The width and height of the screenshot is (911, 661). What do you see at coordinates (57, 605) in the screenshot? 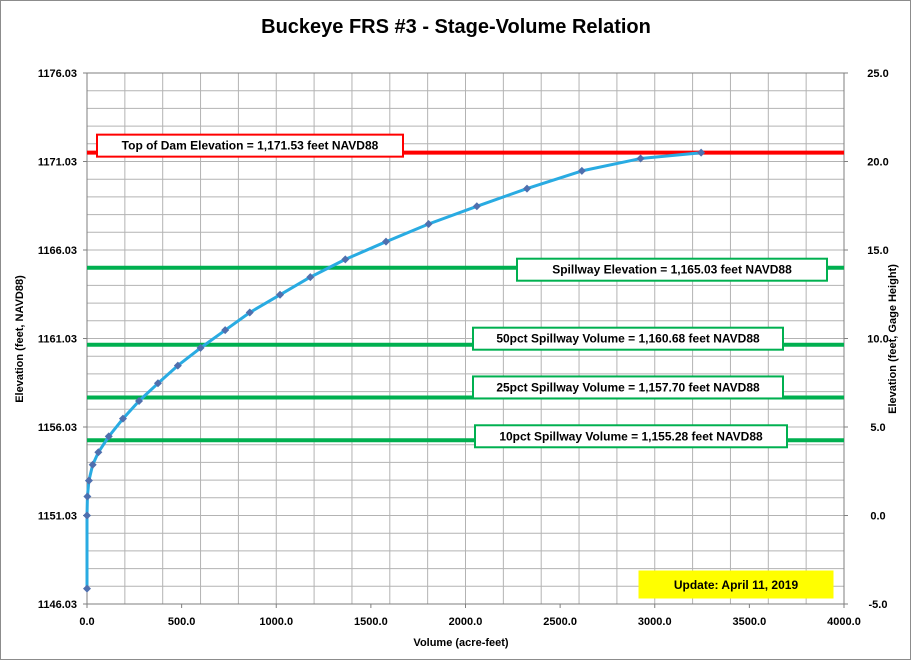
I see `y-tick-label: 1146.03` at bounding box center [57, 605].